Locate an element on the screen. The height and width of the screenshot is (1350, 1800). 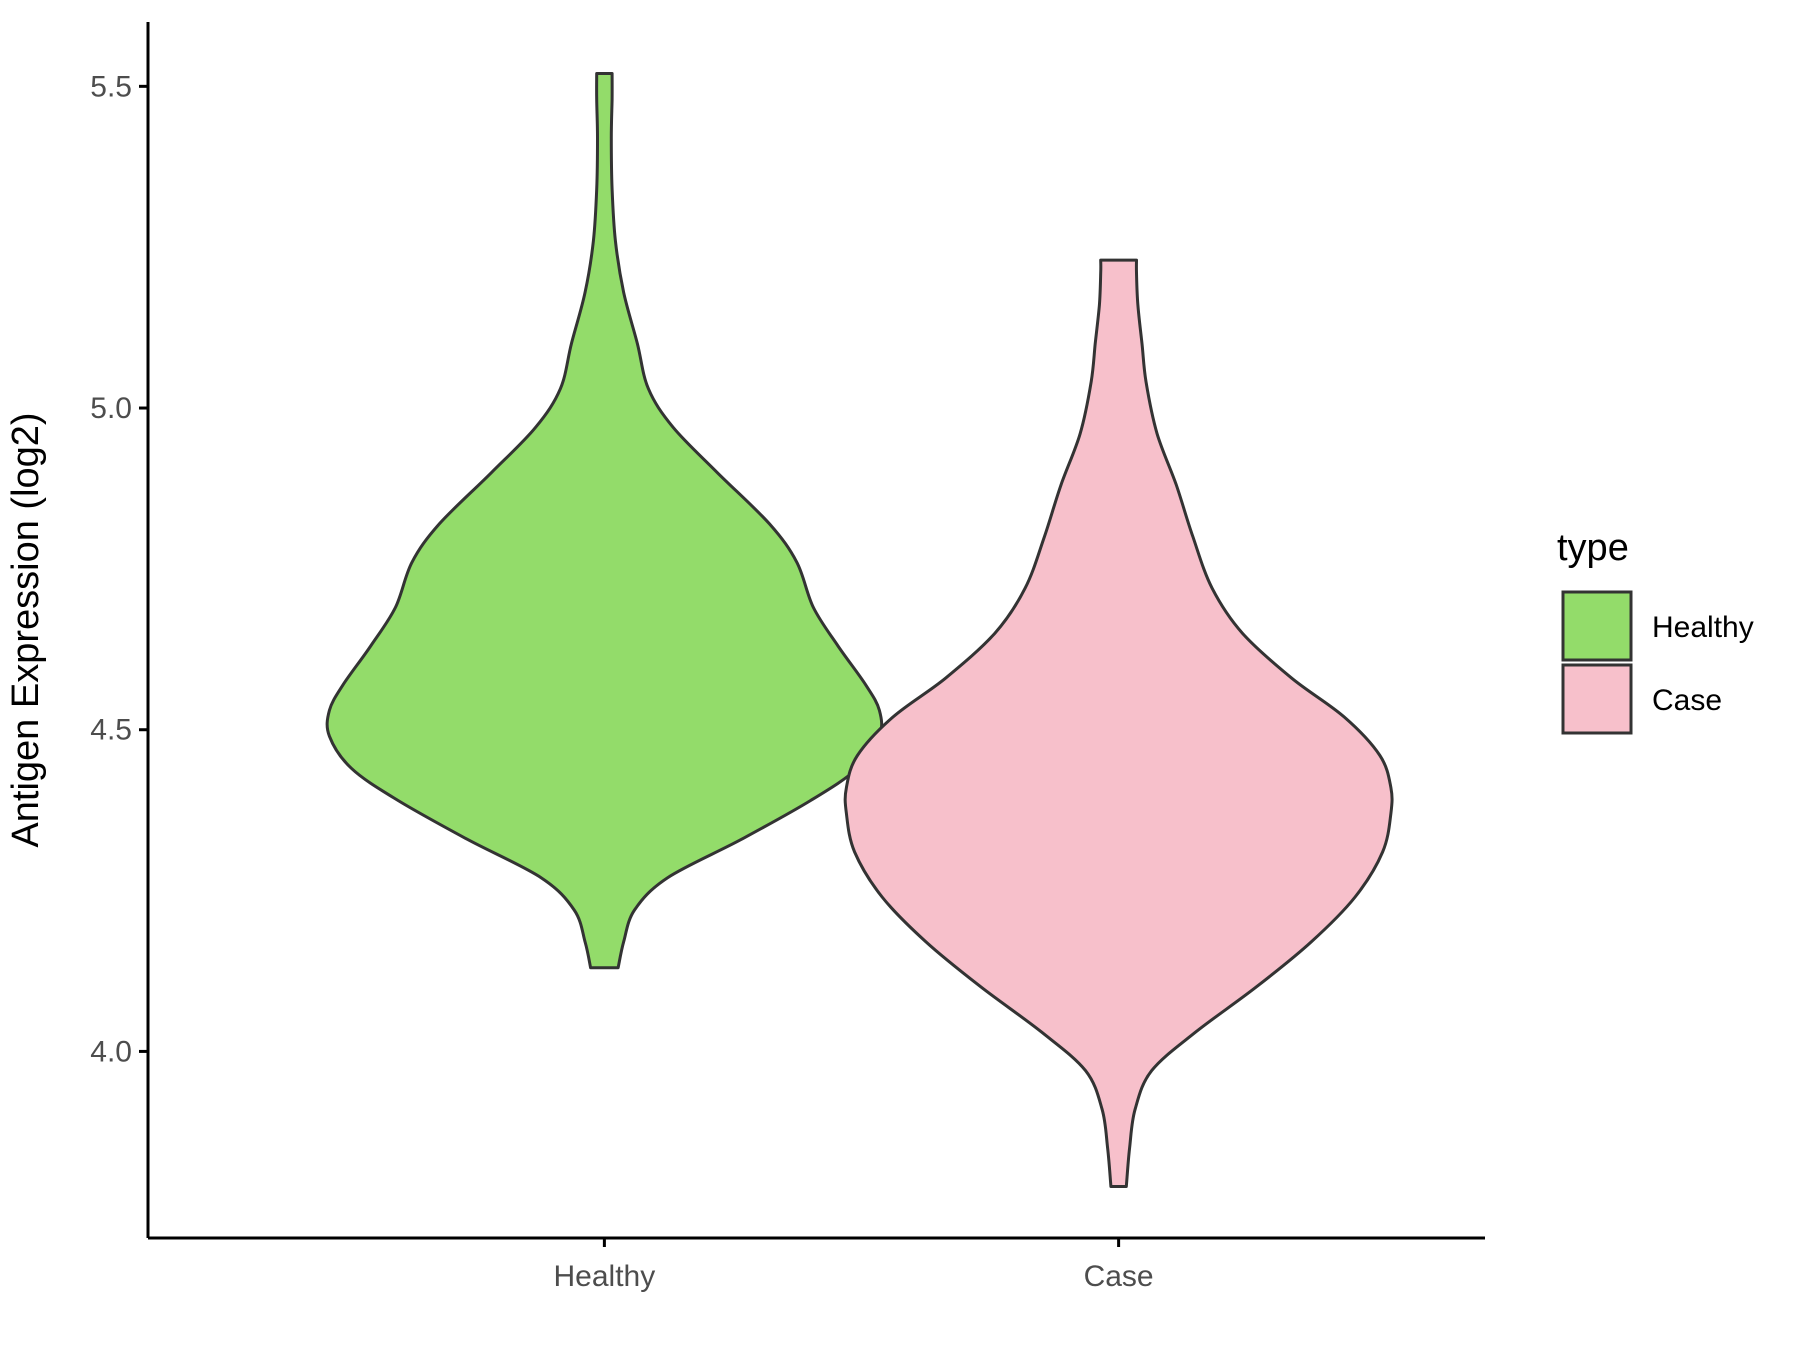
legend-swatch-case is located at coordinates (1597, 699).